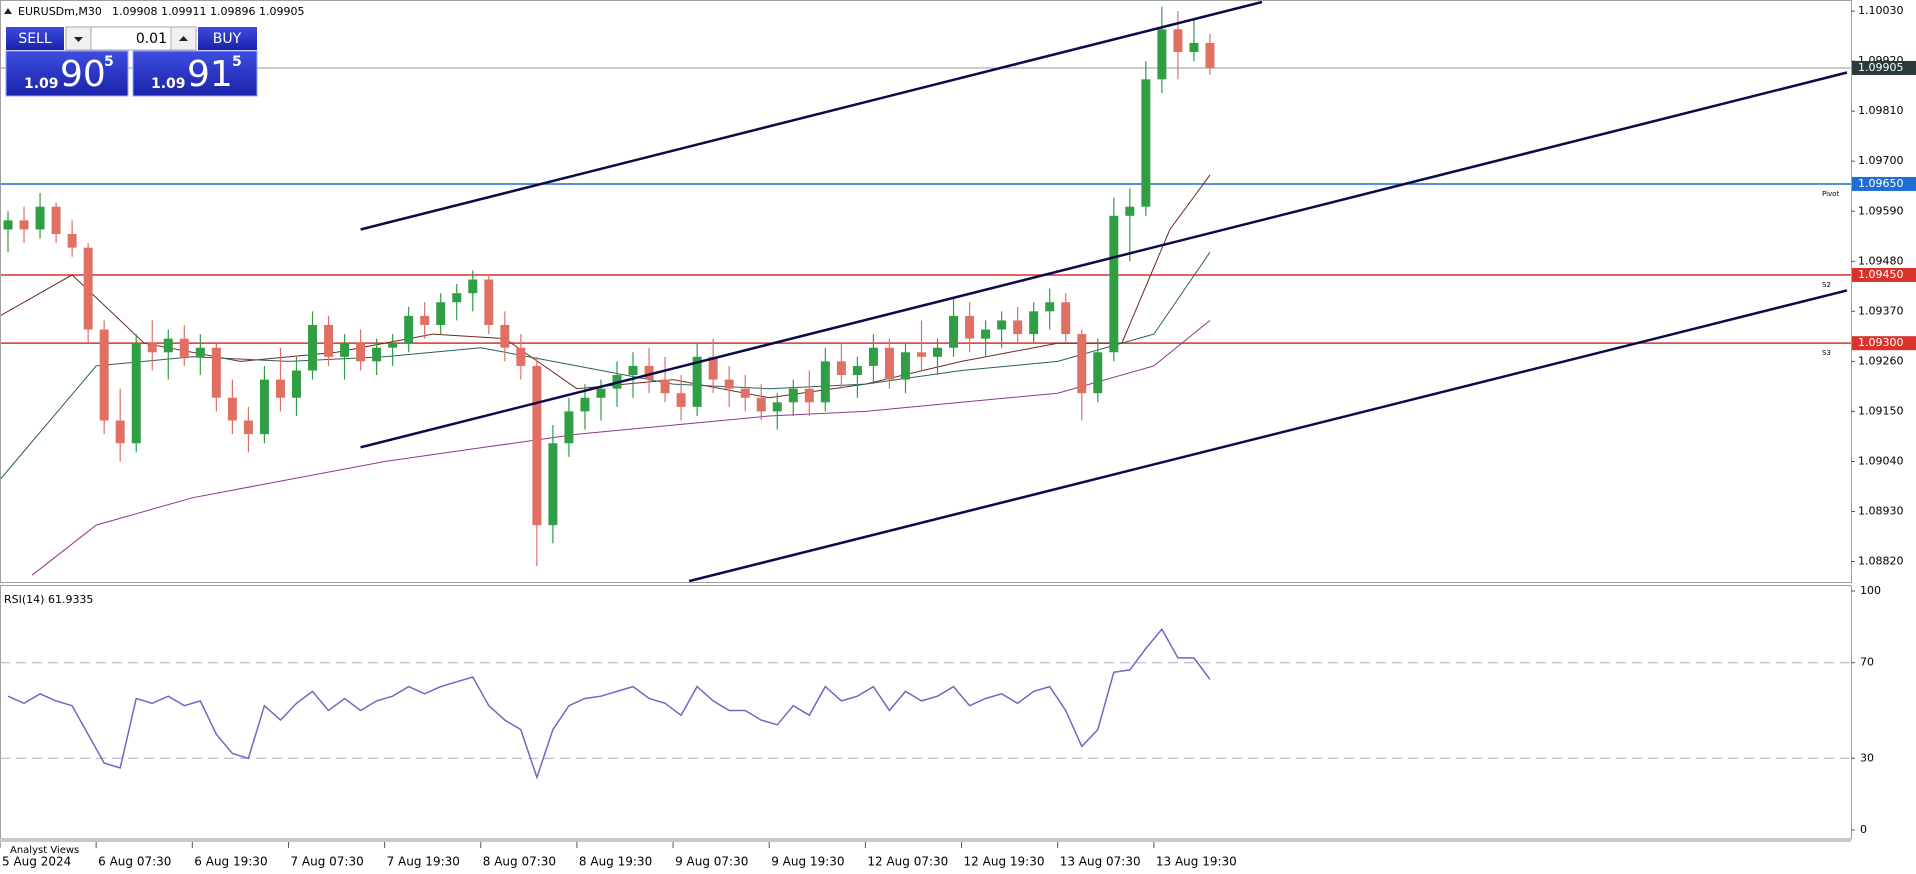 The height and width of the screenshot is (874, 1916). Describe the element at coordinates (423, 862) in the screenshot. I see `x-tick-label: 7 Aug 19:30` at that location.